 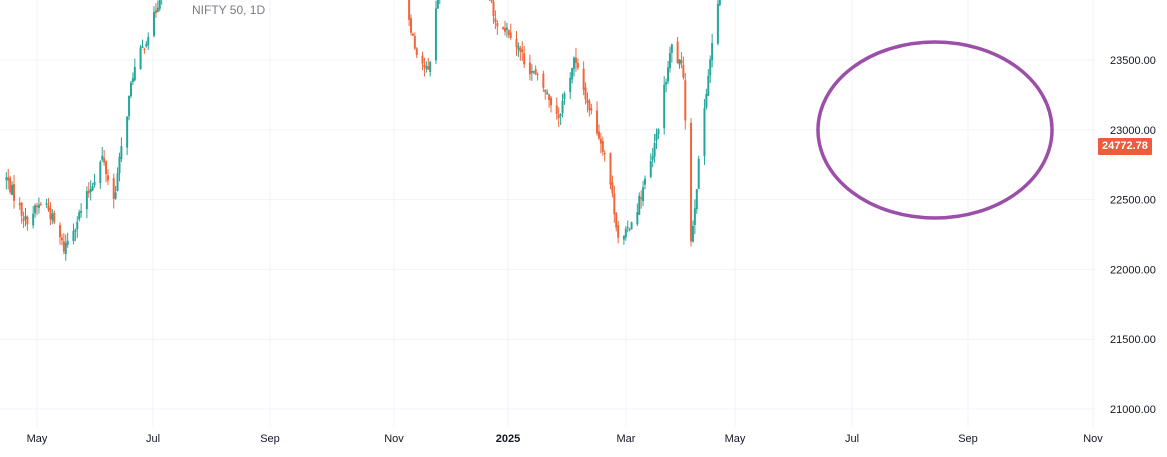 What do you see at coordinates (935, 130) in the screenshot?
I see `highlight-ellipse` at bounding box center [935, 130].